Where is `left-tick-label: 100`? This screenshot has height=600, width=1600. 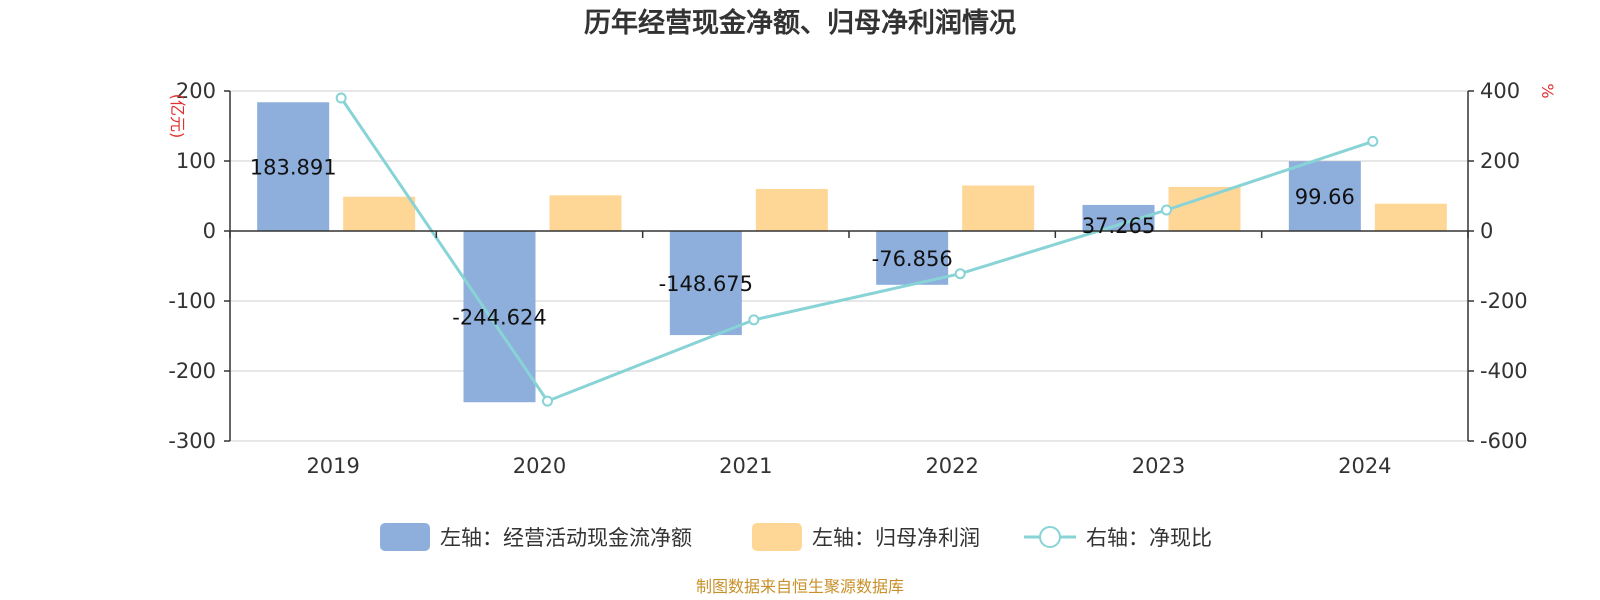
left-tick-label: 100 is located at coordinates (196, 161).